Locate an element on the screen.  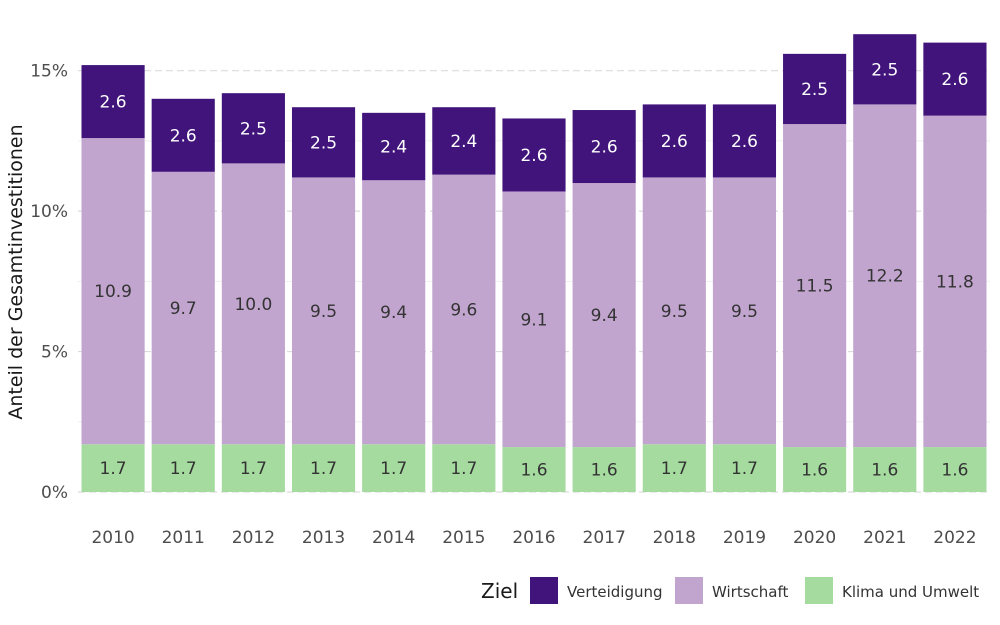
x-tick-label: 2017 is located at coordinates (604, 538).